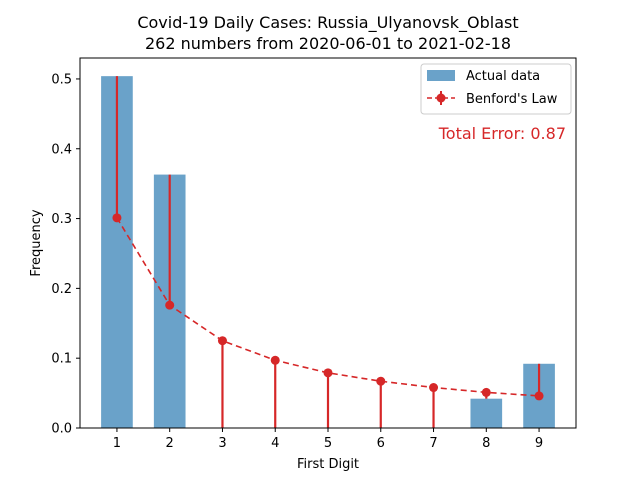 This screenshot has height=480, width=640. I want to click on x-tick-label: 8, so click(486, 443).